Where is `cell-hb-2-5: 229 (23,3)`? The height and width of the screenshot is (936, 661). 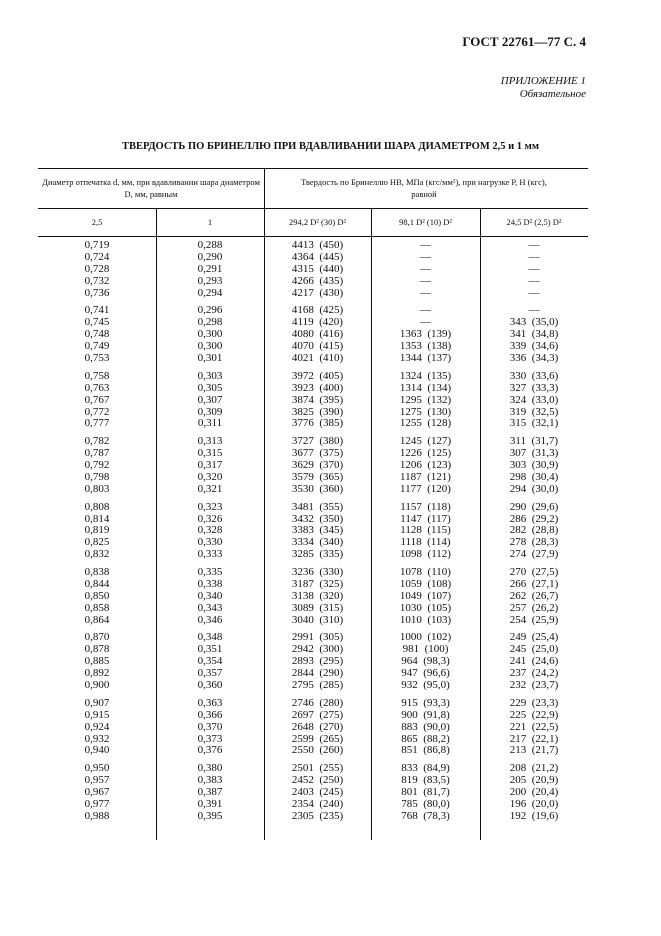 cell-hb-2-5: 229 (23,3) is located at coordinates (534, 702).